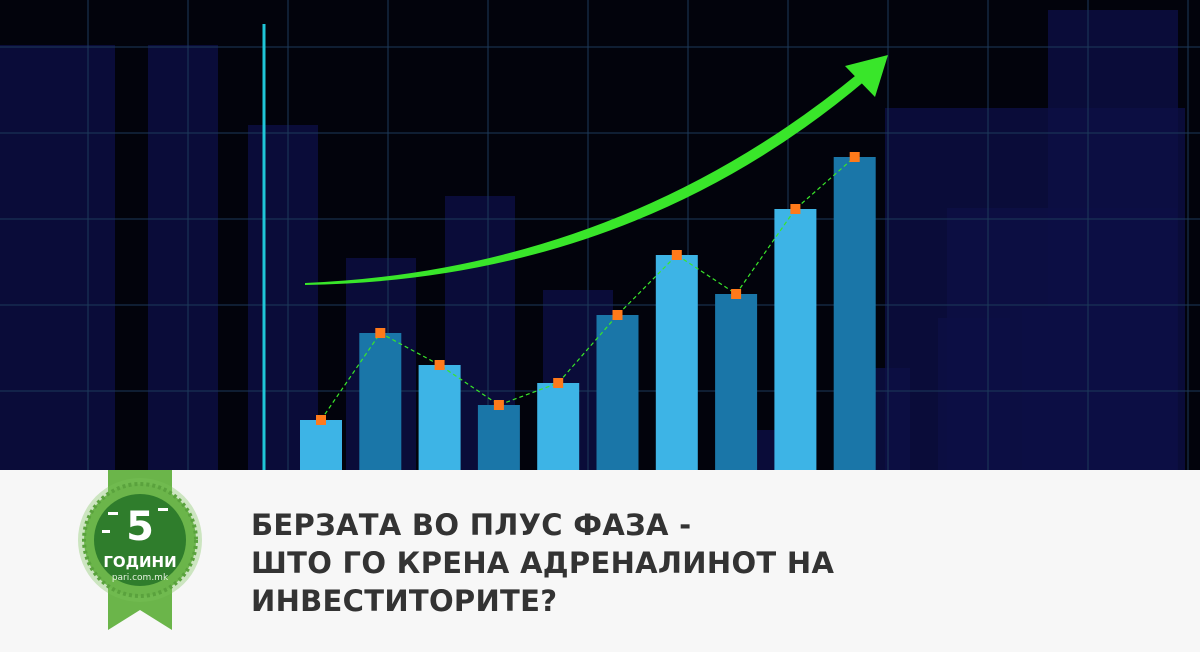 Image resolution: width=1200 pixels, height=652 pixels. I want to click on badge-ribbon-icon: 5, so click(140, 550).